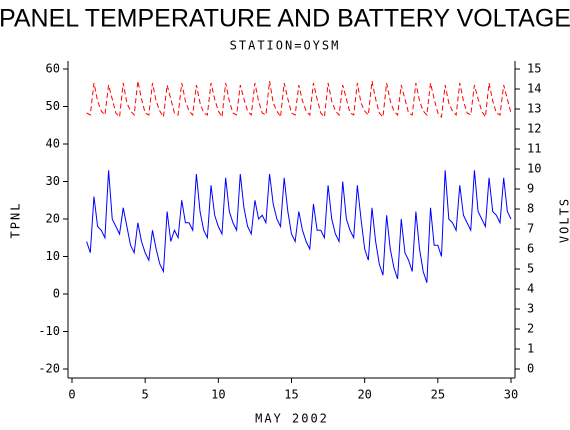 The height and width of the screenshot is (430, 570). What do you see at coordinates (53, 219) in the screenshot?
I see `y-tick-label: 20` at bounding box center [53, 219].